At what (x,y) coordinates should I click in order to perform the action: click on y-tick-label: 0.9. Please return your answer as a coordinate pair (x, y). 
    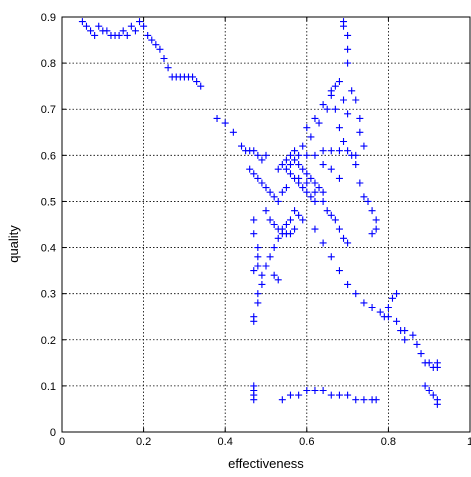
    Looking at the image, I should click on (48, 18).